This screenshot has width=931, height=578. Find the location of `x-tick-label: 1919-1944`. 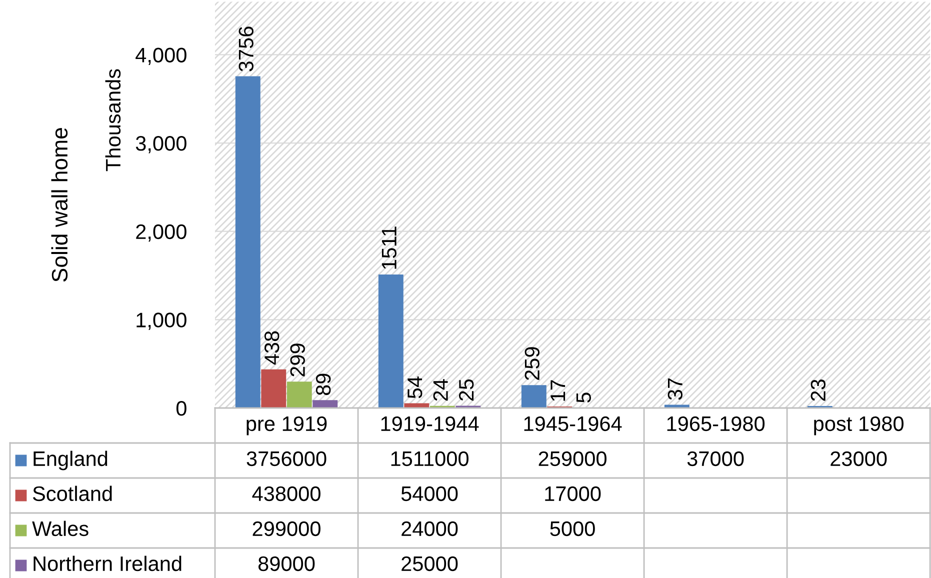

x-tick-label: 1919-1944 is located at coordinates (430, 424).